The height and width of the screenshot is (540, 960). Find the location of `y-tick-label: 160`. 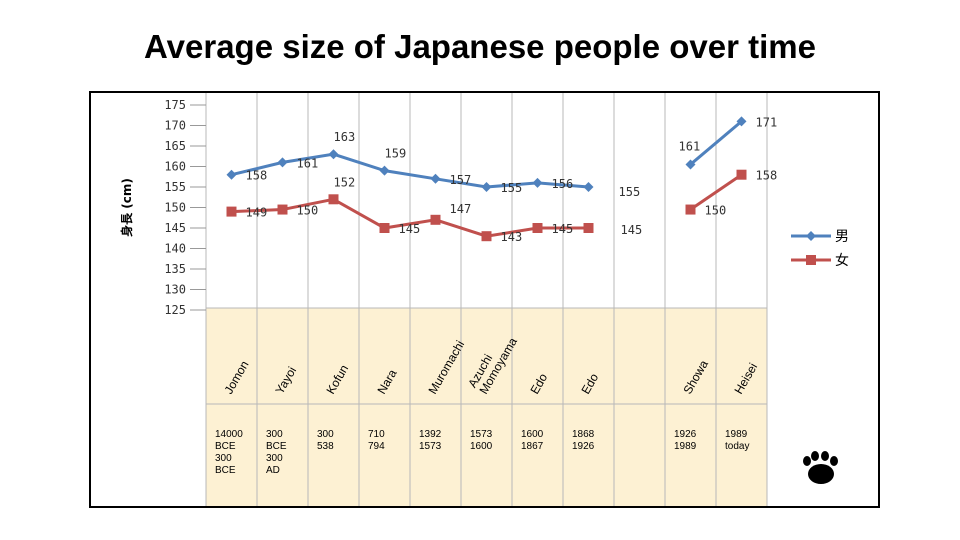

y-tick-label: 160 is located at coordinates (175, 167).